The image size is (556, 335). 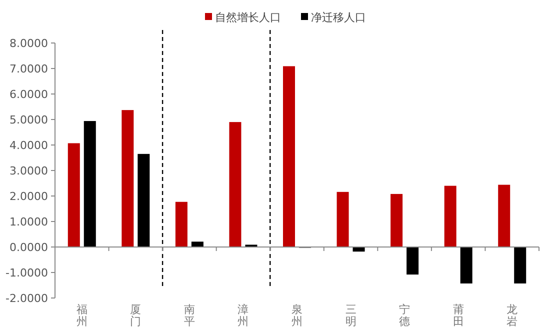 What do you see at coordinates (29, 196) in the screenshot?
I see `y-tick-label: 2.0000` at bounding box center [29, 196].